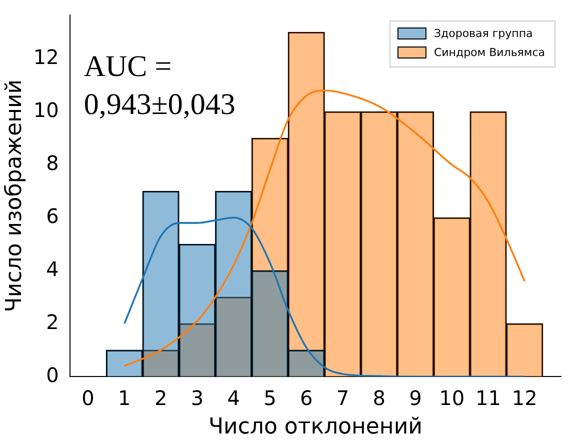  I want to click on annotation: 0,943±0,043, so click(160, 104).